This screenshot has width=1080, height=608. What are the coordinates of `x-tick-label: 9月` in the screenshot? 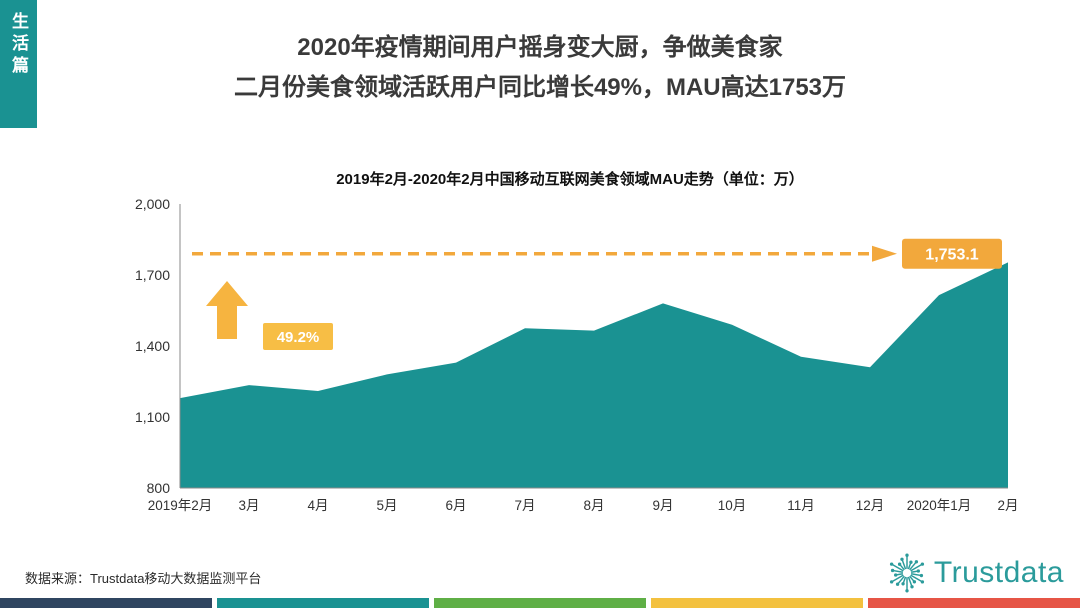 It's located at (662, 505).